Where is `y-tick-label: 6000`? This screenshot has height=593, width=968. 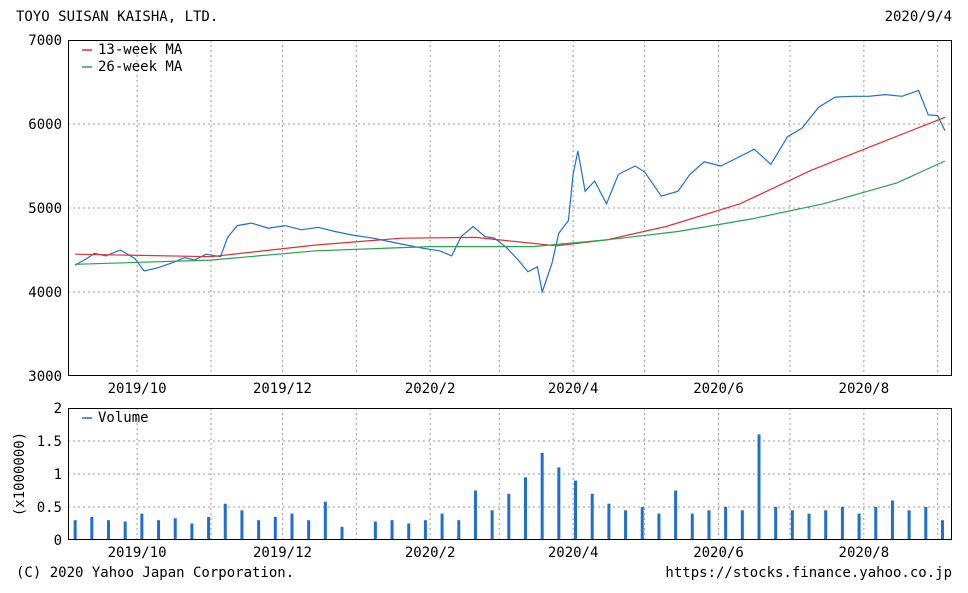
y-tick-label: 6000 is located at coordinates (45, 125).